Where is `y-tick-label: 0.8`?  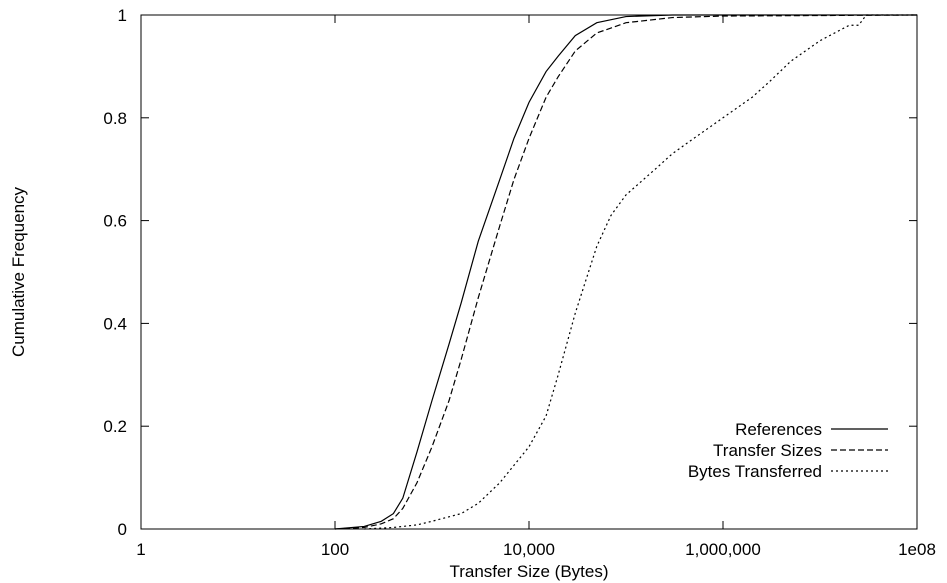 y-tick-label: 0.8 is located at coordinates (115, 118).